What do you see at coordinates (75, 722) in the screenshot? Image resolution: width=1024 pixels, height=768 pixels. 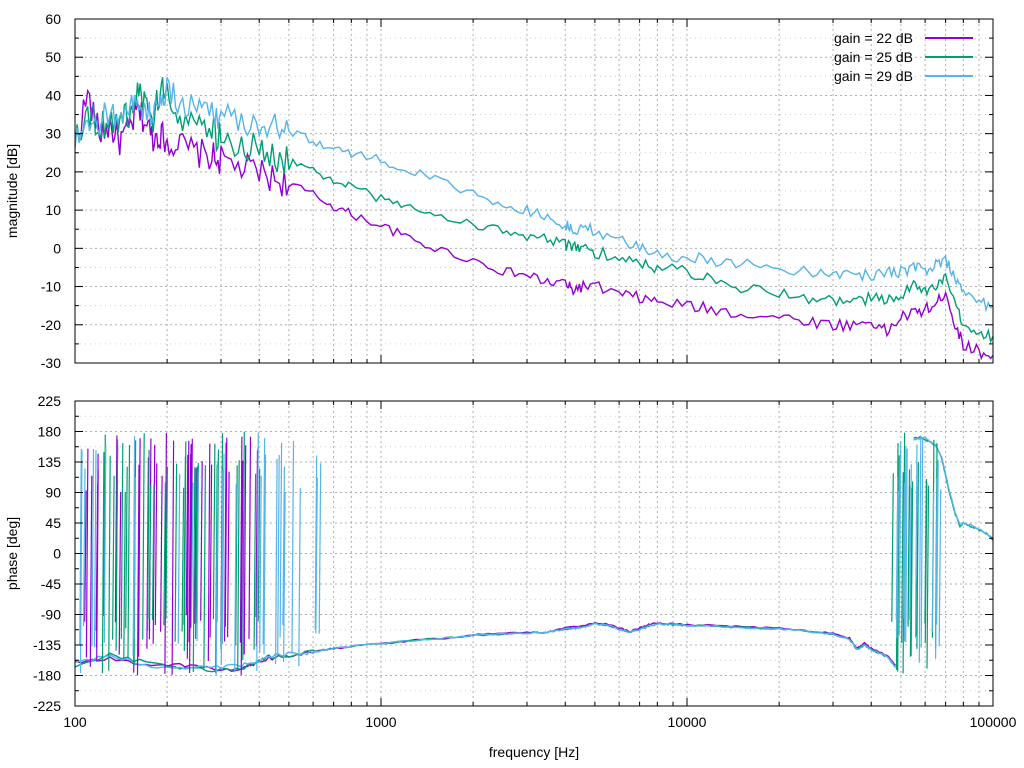 I see `x-tick-label: 100` at bounding box center [75, 722].